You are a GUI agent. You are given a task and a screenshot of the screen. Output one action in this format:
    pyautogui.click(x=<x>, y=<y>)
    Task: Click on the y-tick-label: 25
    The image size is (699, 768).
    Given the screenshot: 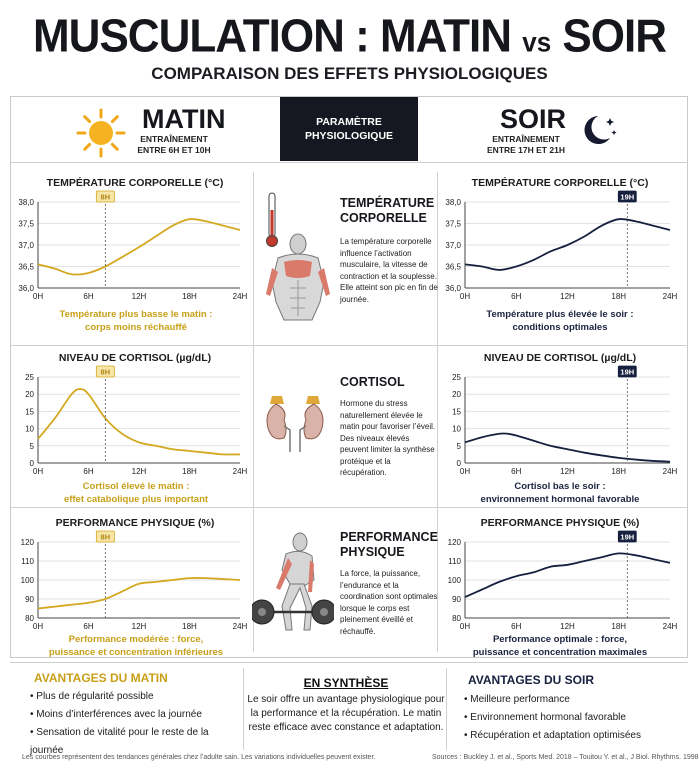 What is the action you would take?
    pyautogui.click(x=29, y=377)
    